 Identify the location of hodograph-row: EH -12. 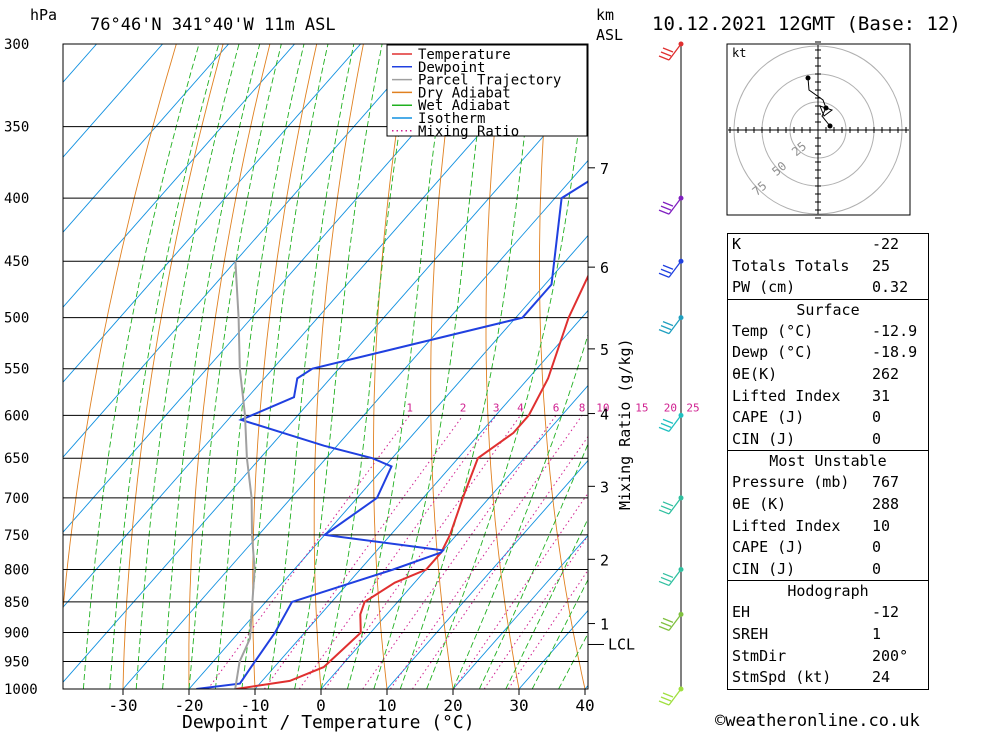
(828, 613).